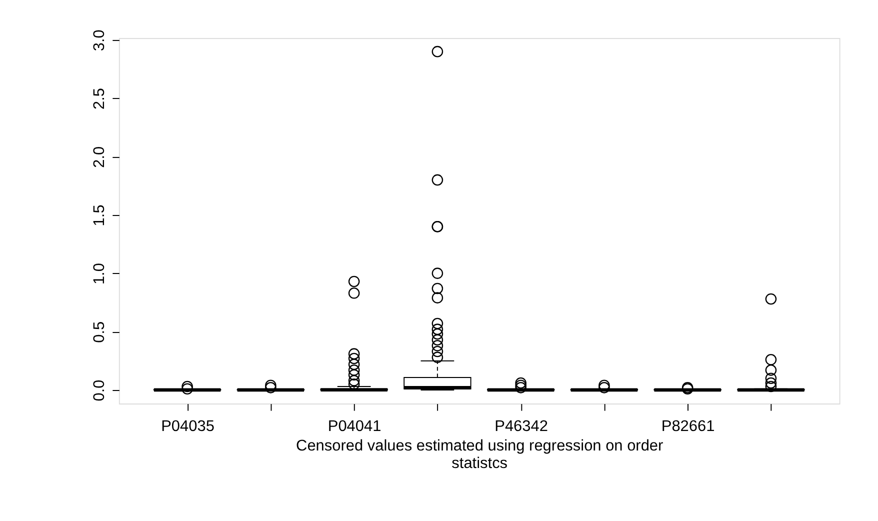 Image resolution: width=878 pixels, height=521 pixels. What do you see at coordinates (480, 454) in the screenshot?
I see `x-axis-title: Censored values estimated using regression on order statistcs` at bounding box center [480, 454].